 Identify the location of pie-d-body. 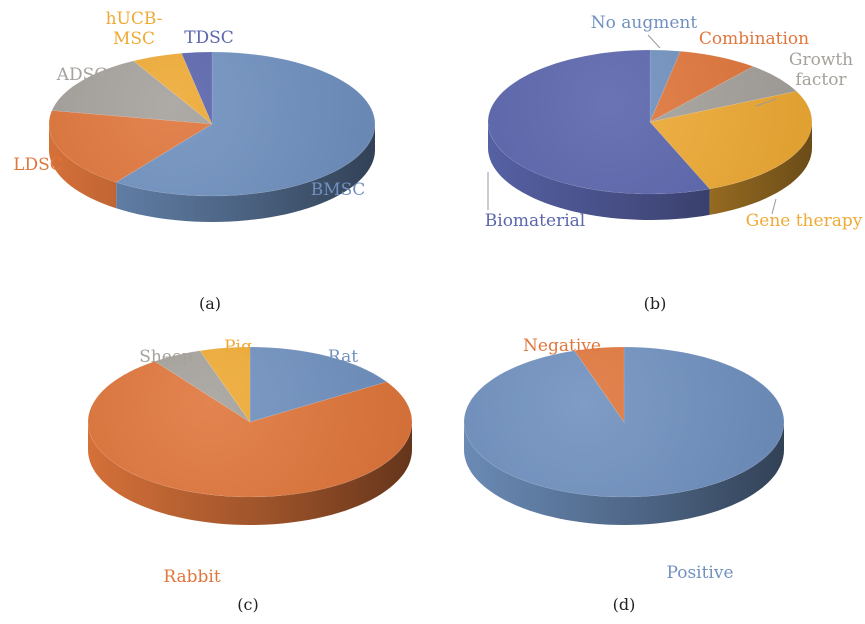
(624, 435).